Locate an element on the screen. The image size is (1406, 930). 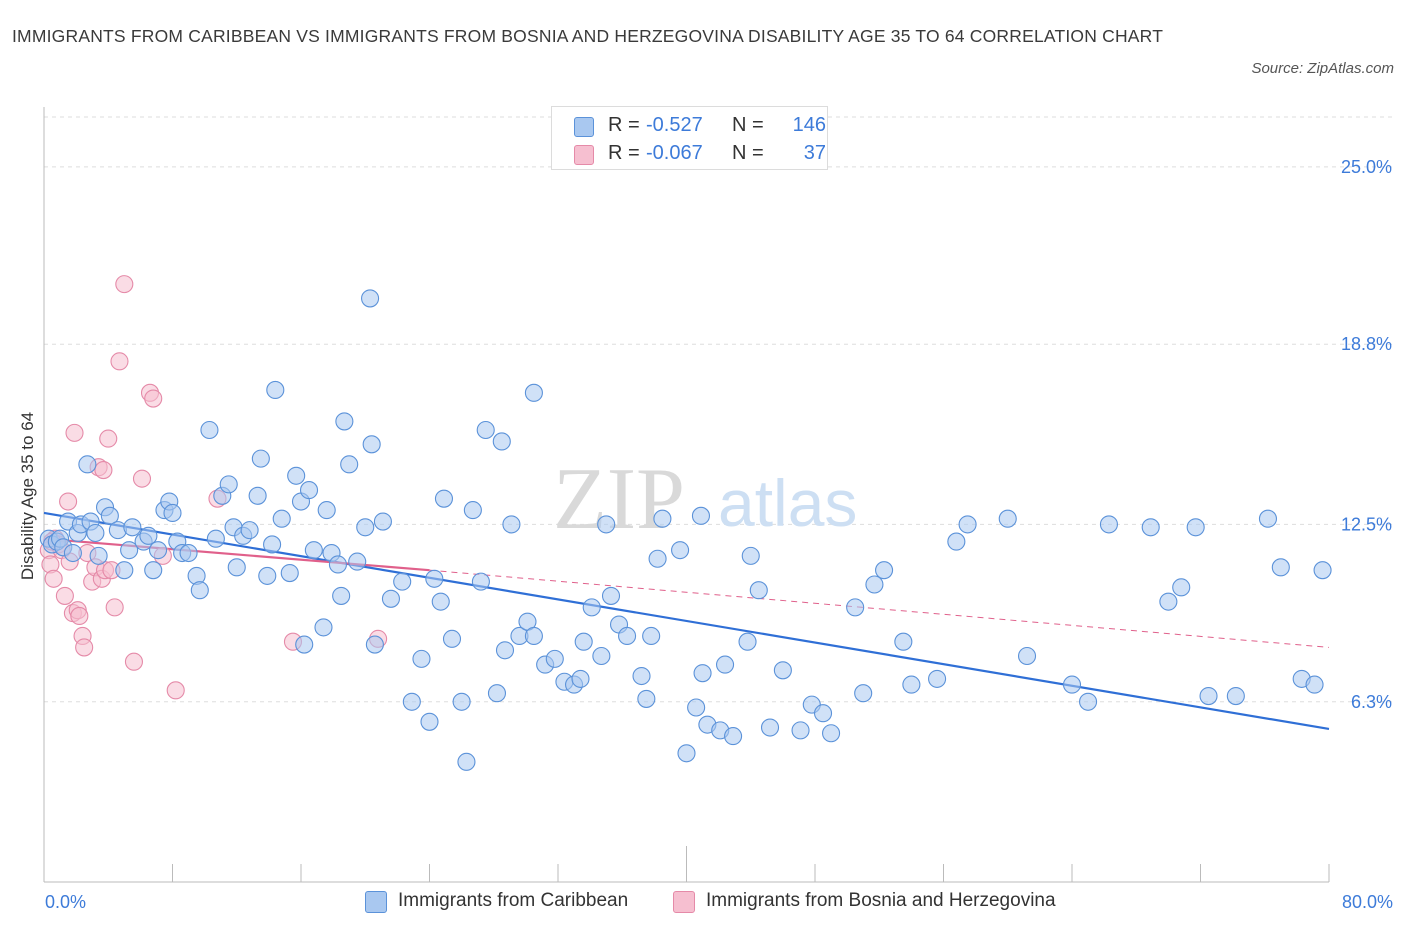
bottom-legend-label: Immigrants from Caribbean is located at coordinates (513, 900).